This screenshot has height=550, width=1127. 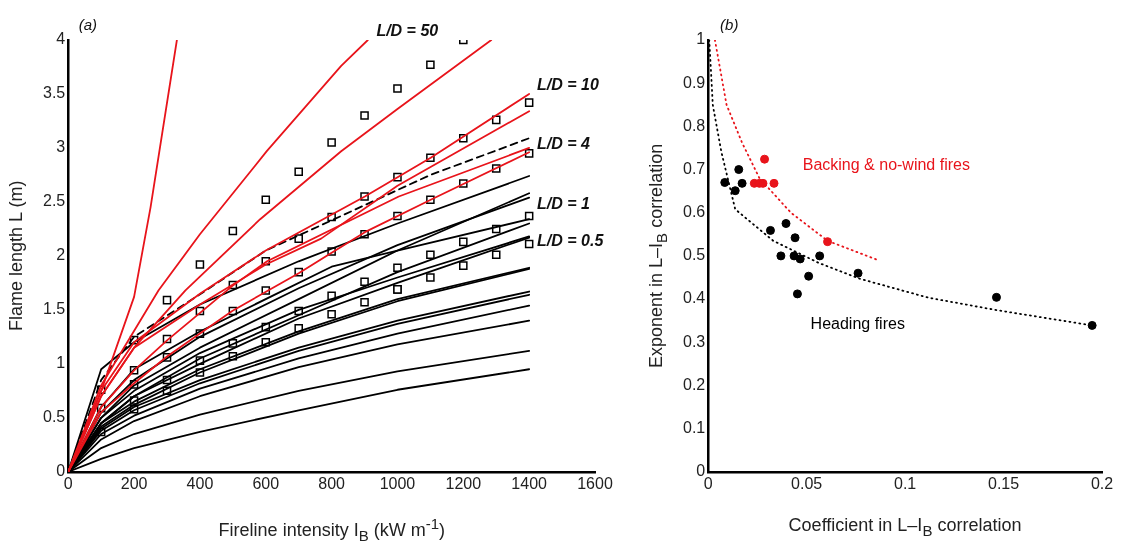 I want to click on x-tick-label: 0.05, so click(x=807, y=483).